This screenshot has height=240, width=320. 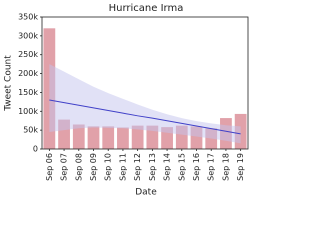 I want to click on x-tick-label: Sep 15, so click(x=181, y=167).